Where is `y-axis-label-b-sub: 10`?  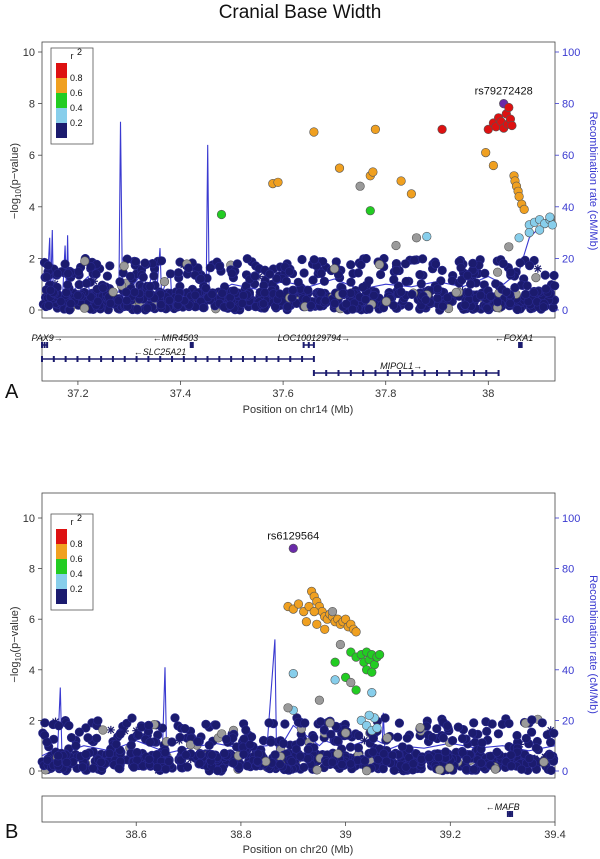
y-axis-label-b-sub: 10 is located at coordinates (18, 656).